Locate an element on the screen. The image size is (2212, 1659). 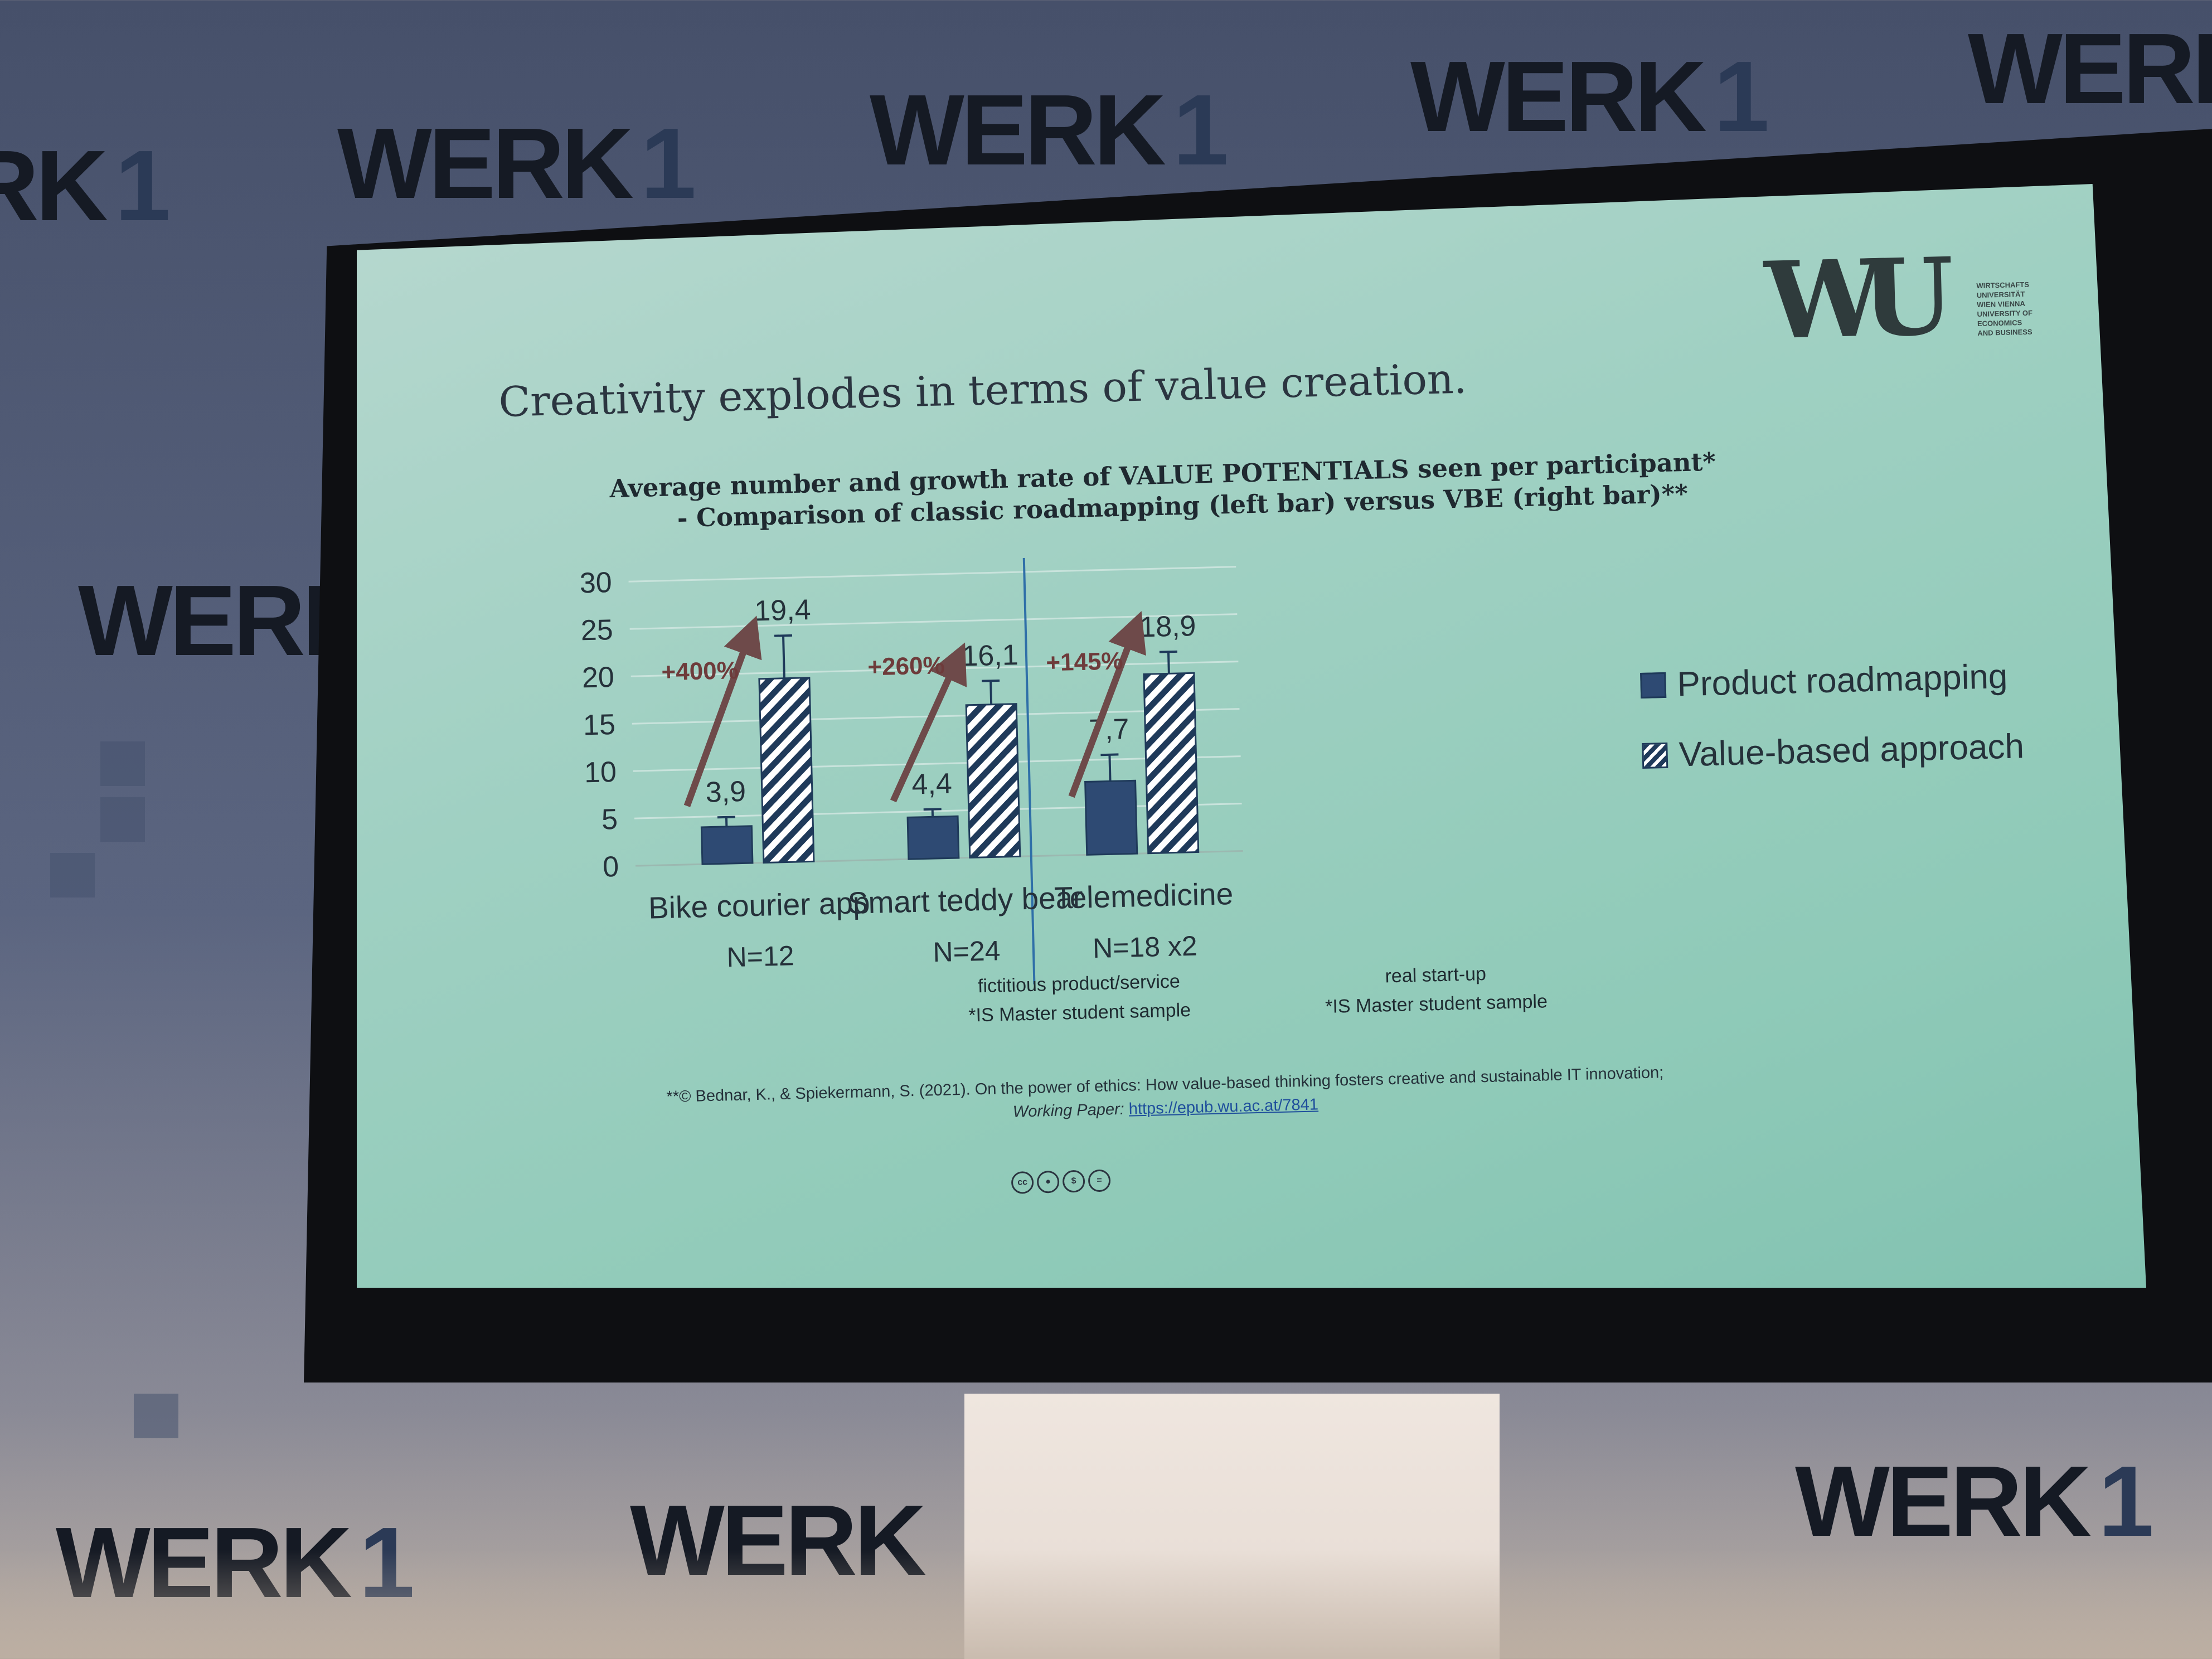
by-icon: ● is located at coordinates (1048, 1182).